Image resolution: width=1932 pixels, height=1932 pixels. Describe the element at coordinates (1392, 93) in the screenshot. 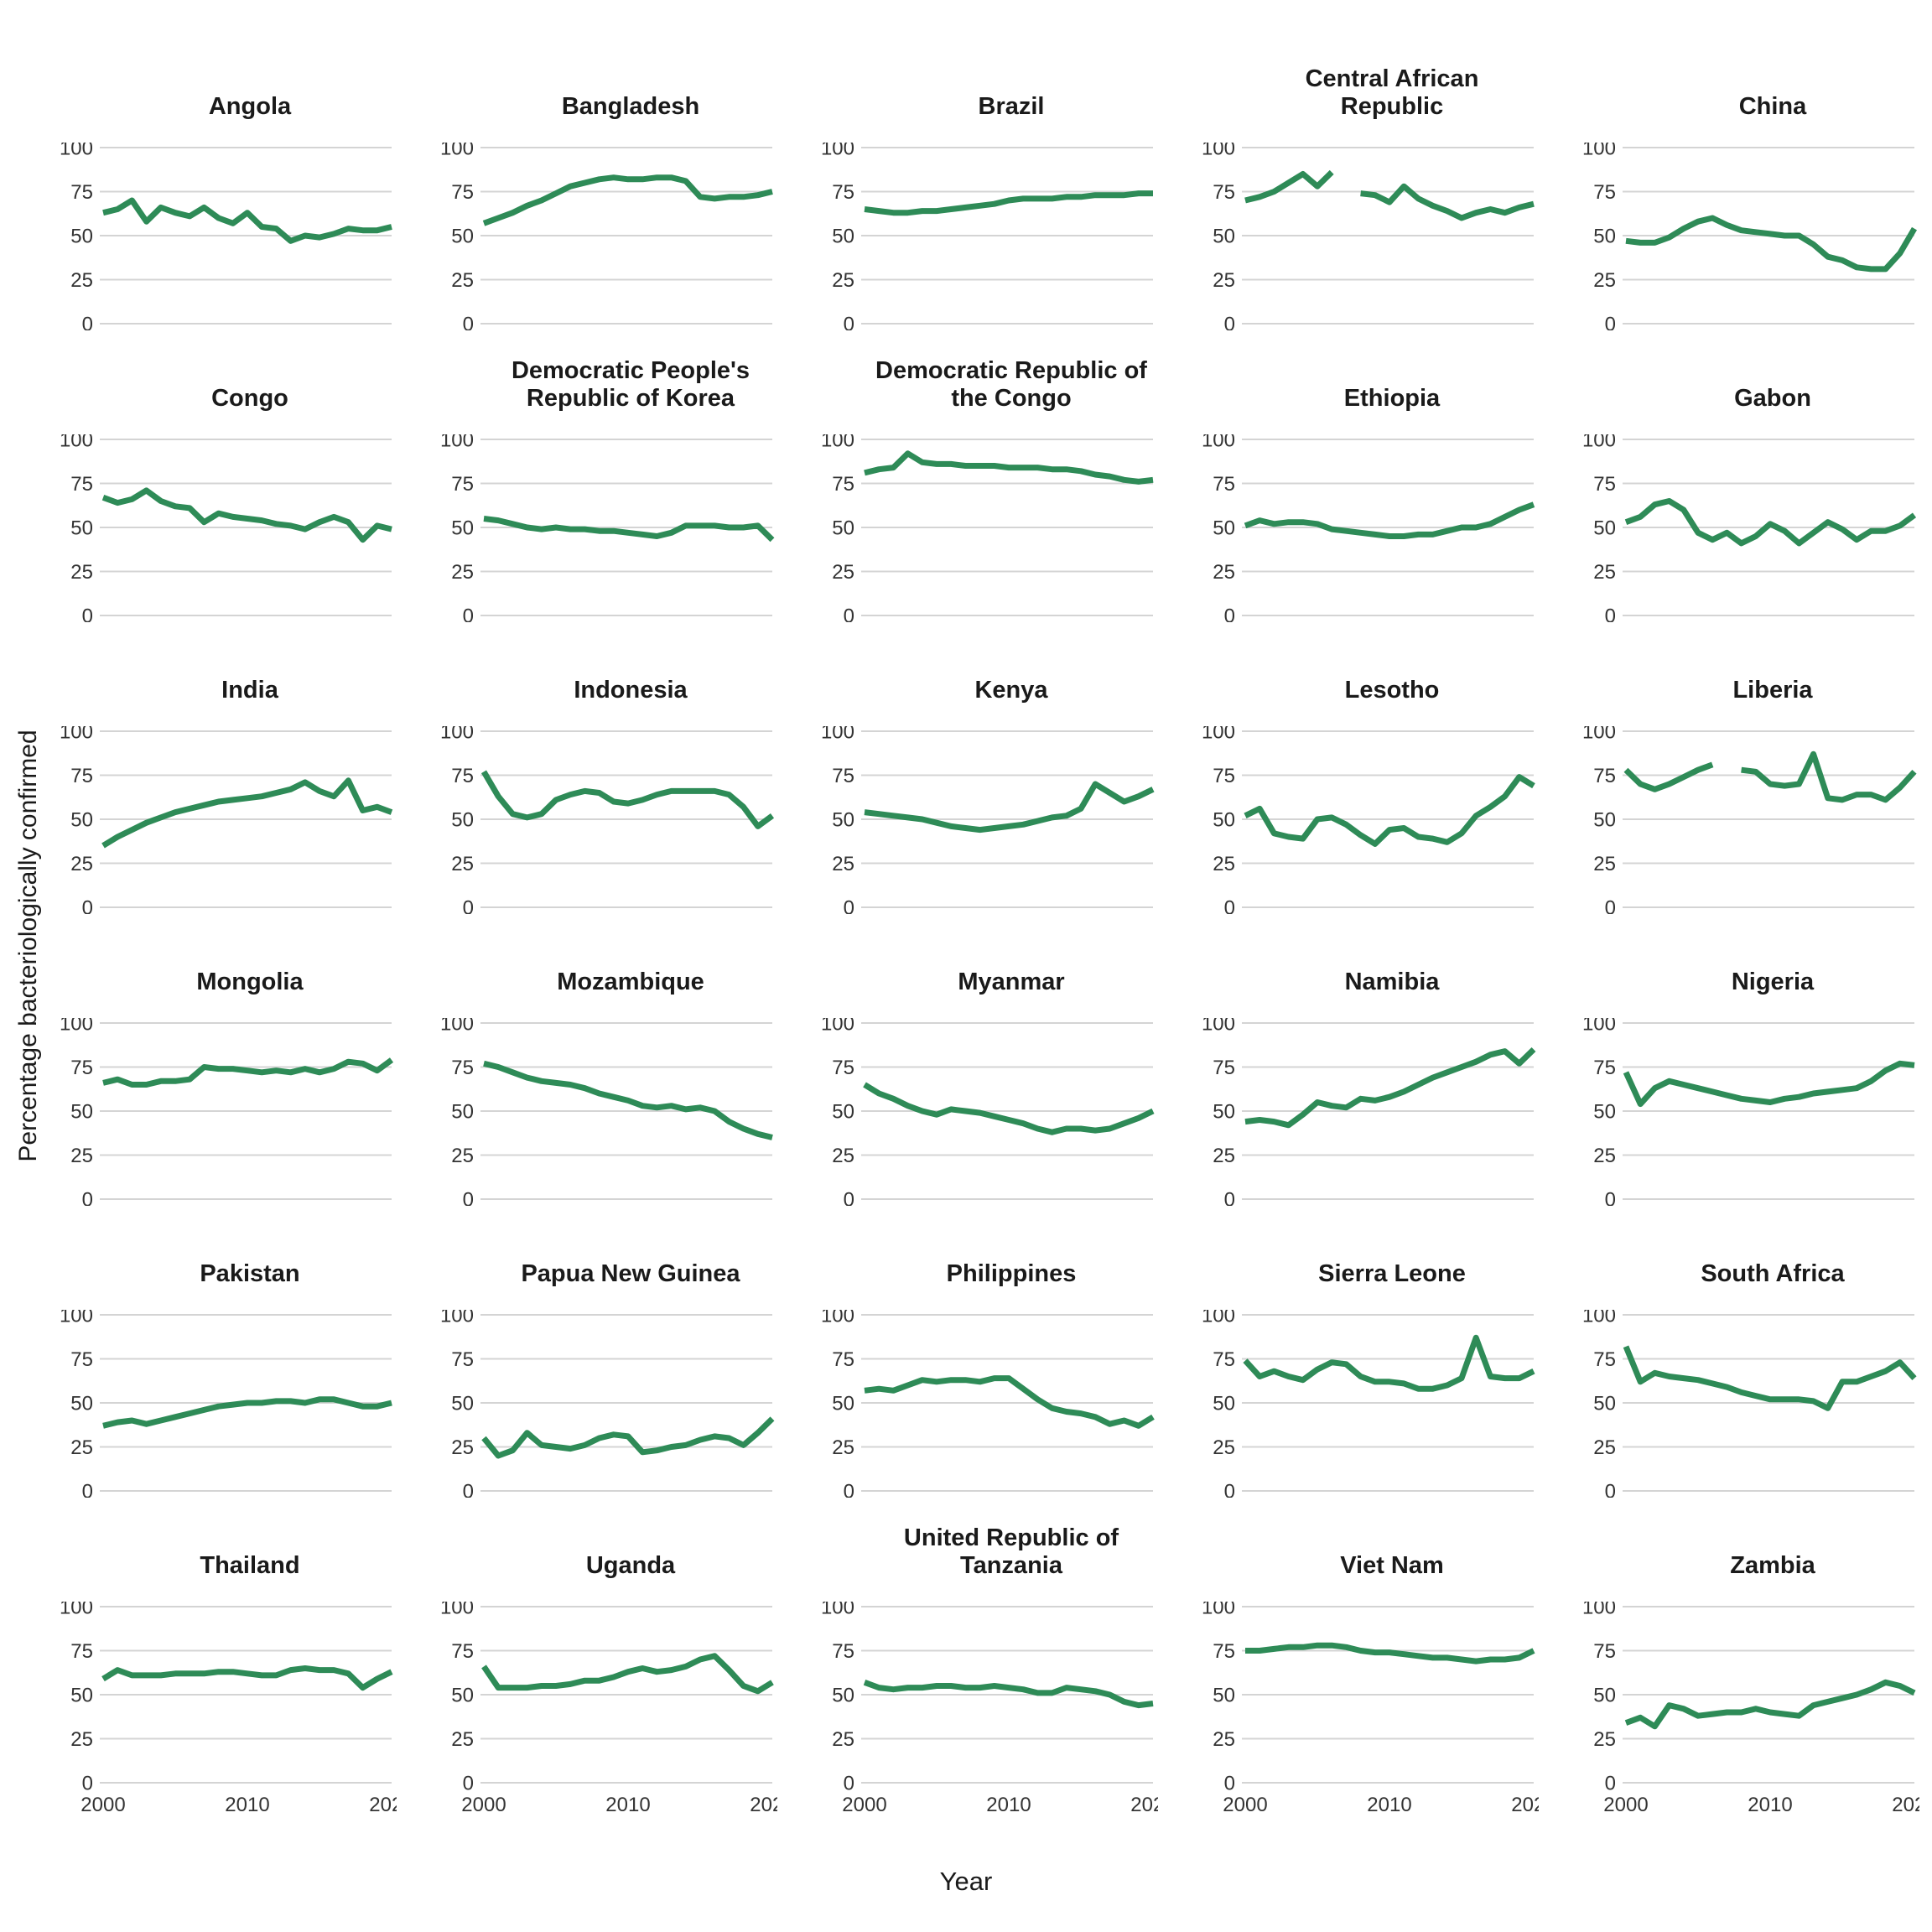

I see `facet-title-text: Central African Republic` at that location.